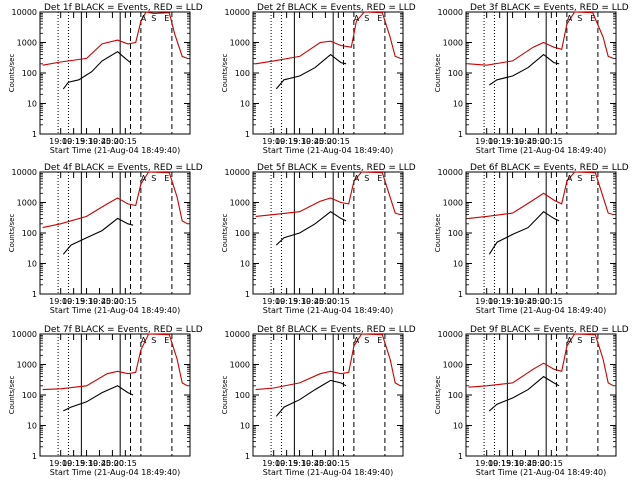 The image size is (640, 480). What do you see at coordinates (336, 330) in the screenshot?
I see `panel-title: Det 8f BLACK = Events, RED = LLD` at bounding box center [336, 330].